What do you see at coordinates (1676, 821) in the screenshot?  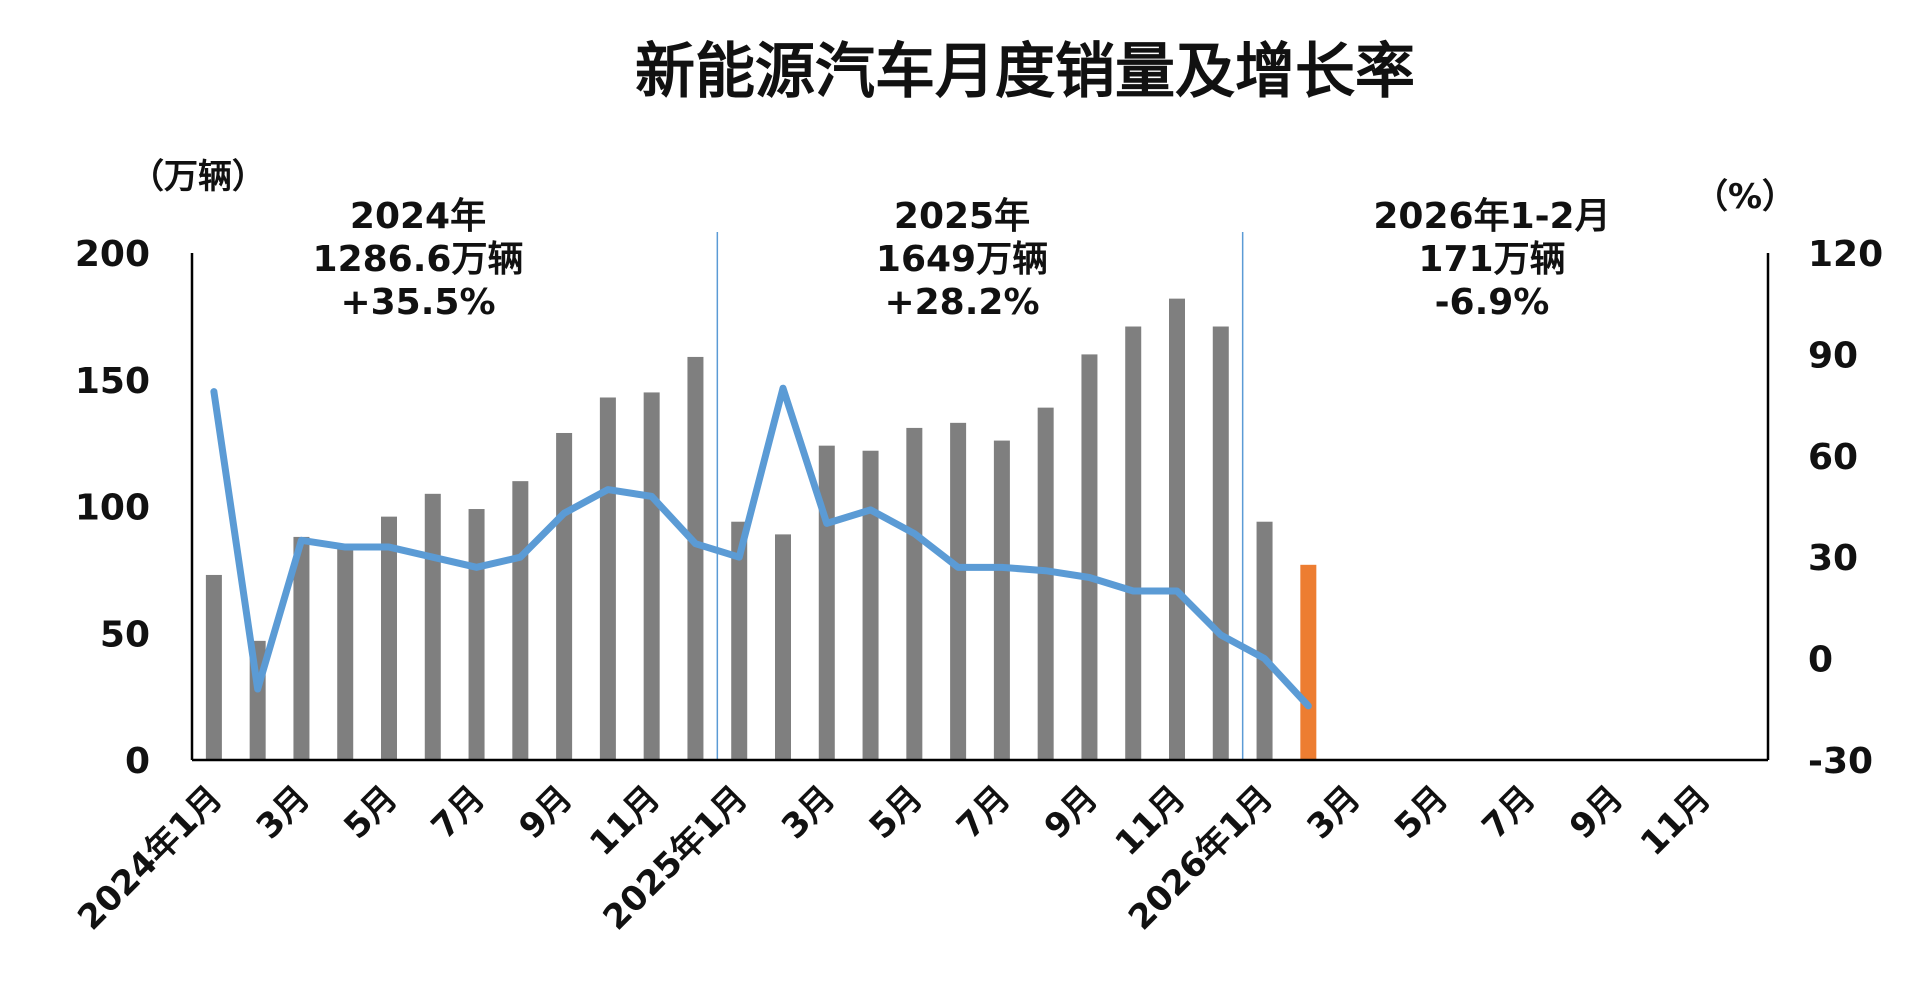 I see `x-tick-label: 11月` at bounding box center [1676, 821].